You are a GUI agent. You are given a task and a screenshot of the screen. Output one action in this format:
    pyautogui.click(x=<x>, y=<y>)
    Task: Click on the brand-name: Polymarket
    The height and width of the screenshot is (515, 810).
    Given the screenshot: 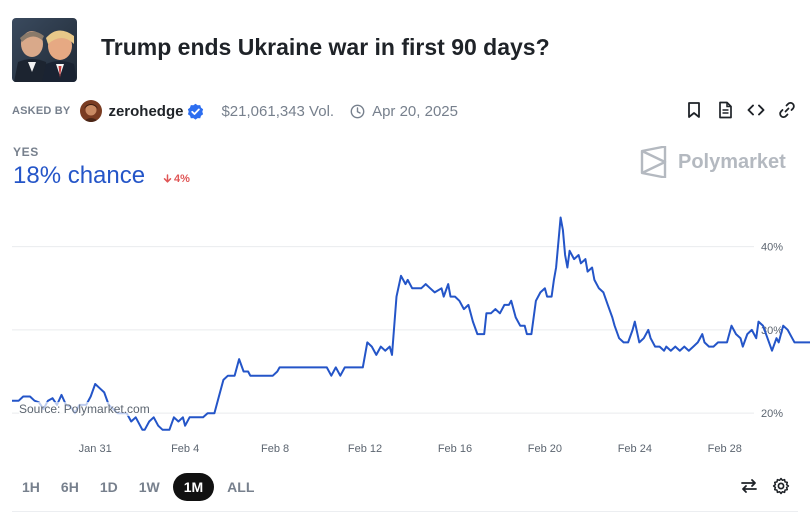 What is the action you would take?
    pyautogui.click(x=732, y=161)
    